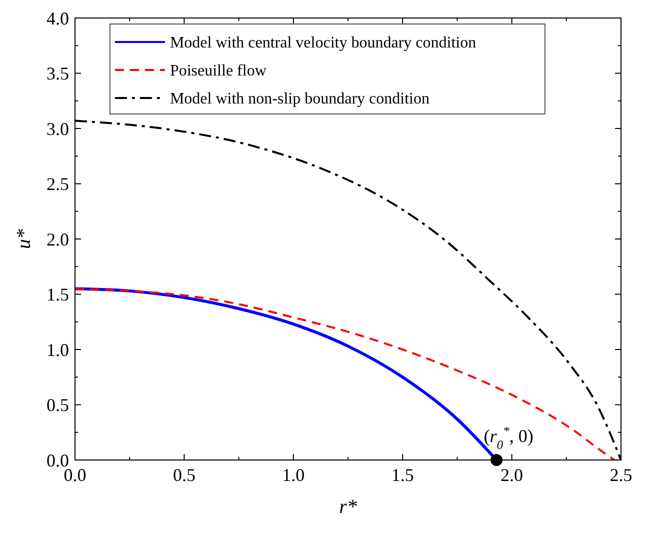 This screenshot has width=645, height=533. I want to click on y-tick-label: 0.0, so click(57, 460).